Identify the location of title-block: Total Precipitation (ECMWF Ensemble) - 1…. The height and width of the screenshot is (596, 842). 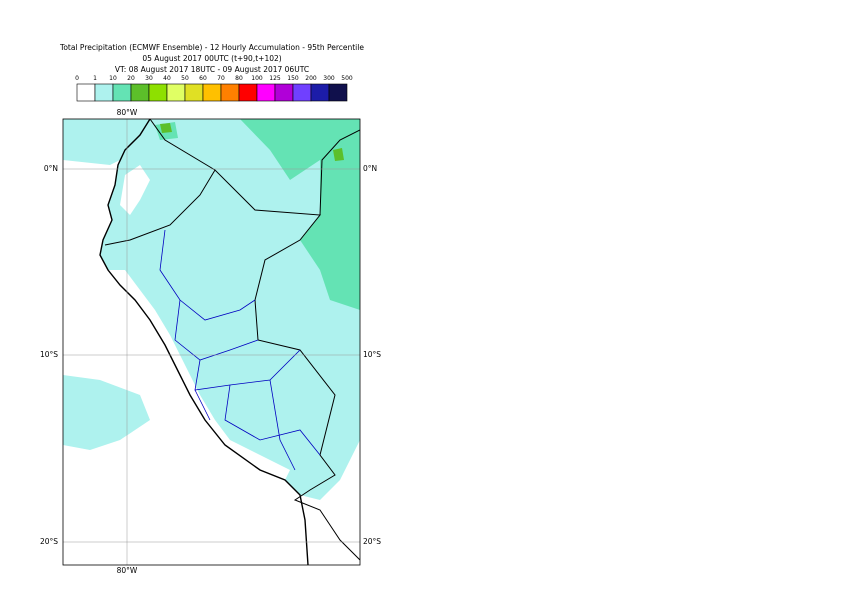
(211, 58).